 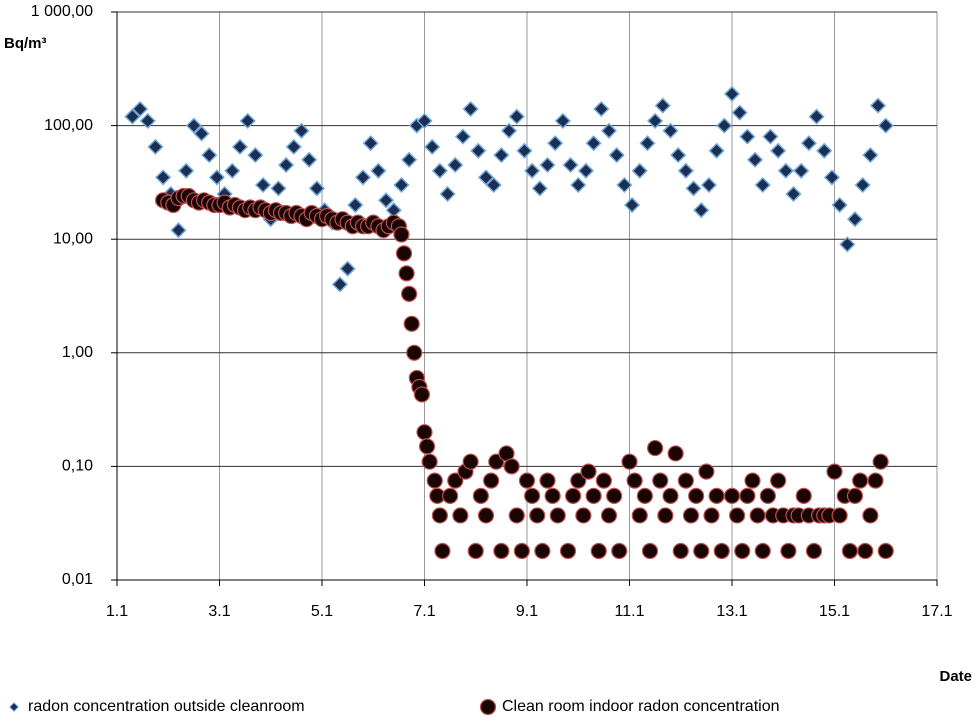 I want to click on x-tick-label: 7.1, so click(x=424, y=611).